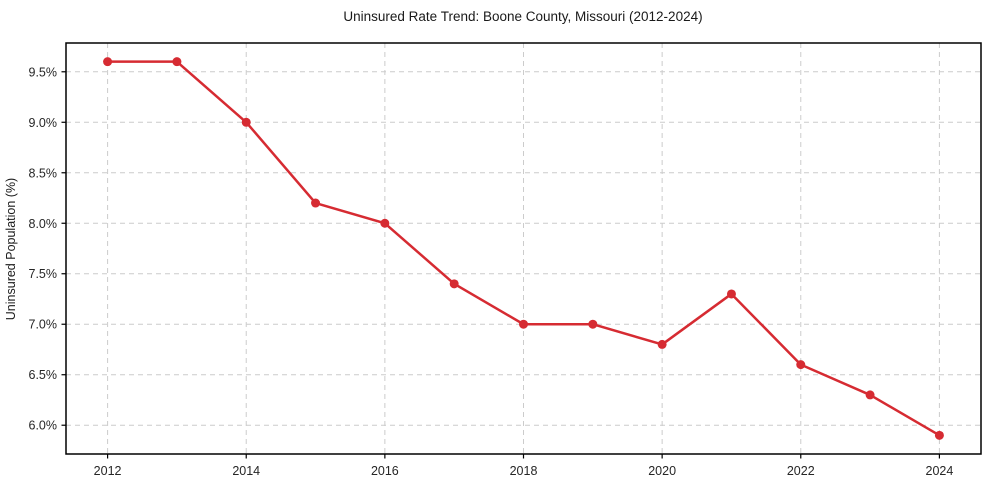  I want to click on y-tick-label: 8.5%, so click(43, 173).